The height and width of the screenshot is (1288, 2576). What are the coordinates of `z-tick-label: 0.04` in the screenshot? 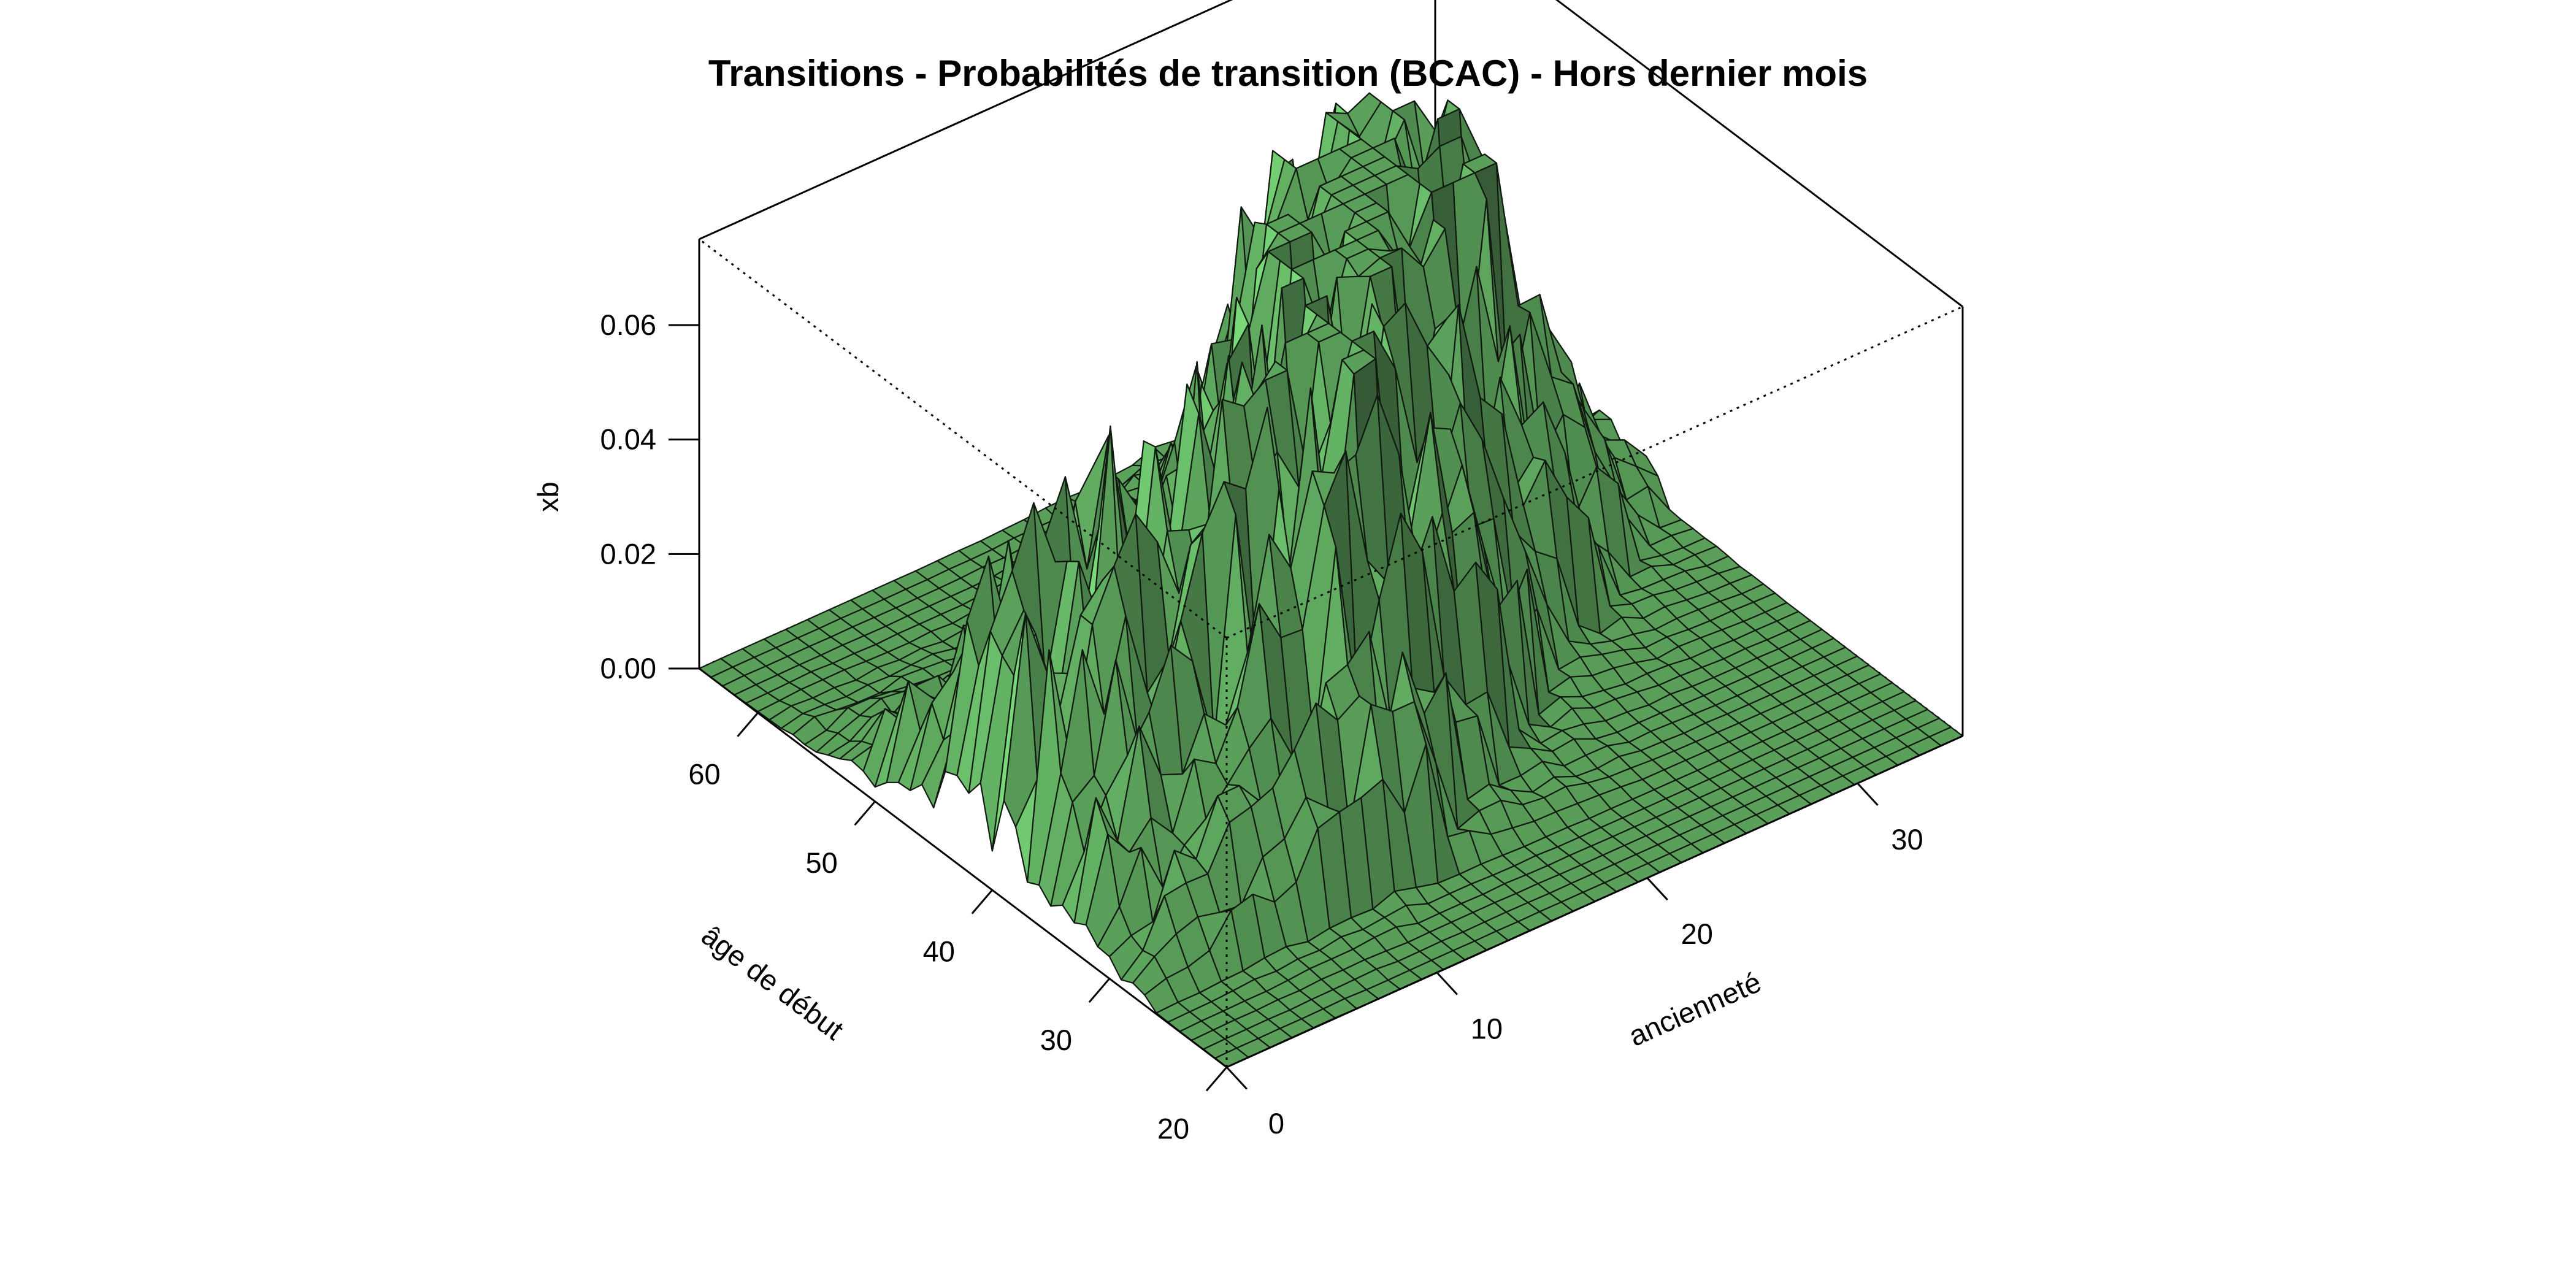 It's located at (628, 439).